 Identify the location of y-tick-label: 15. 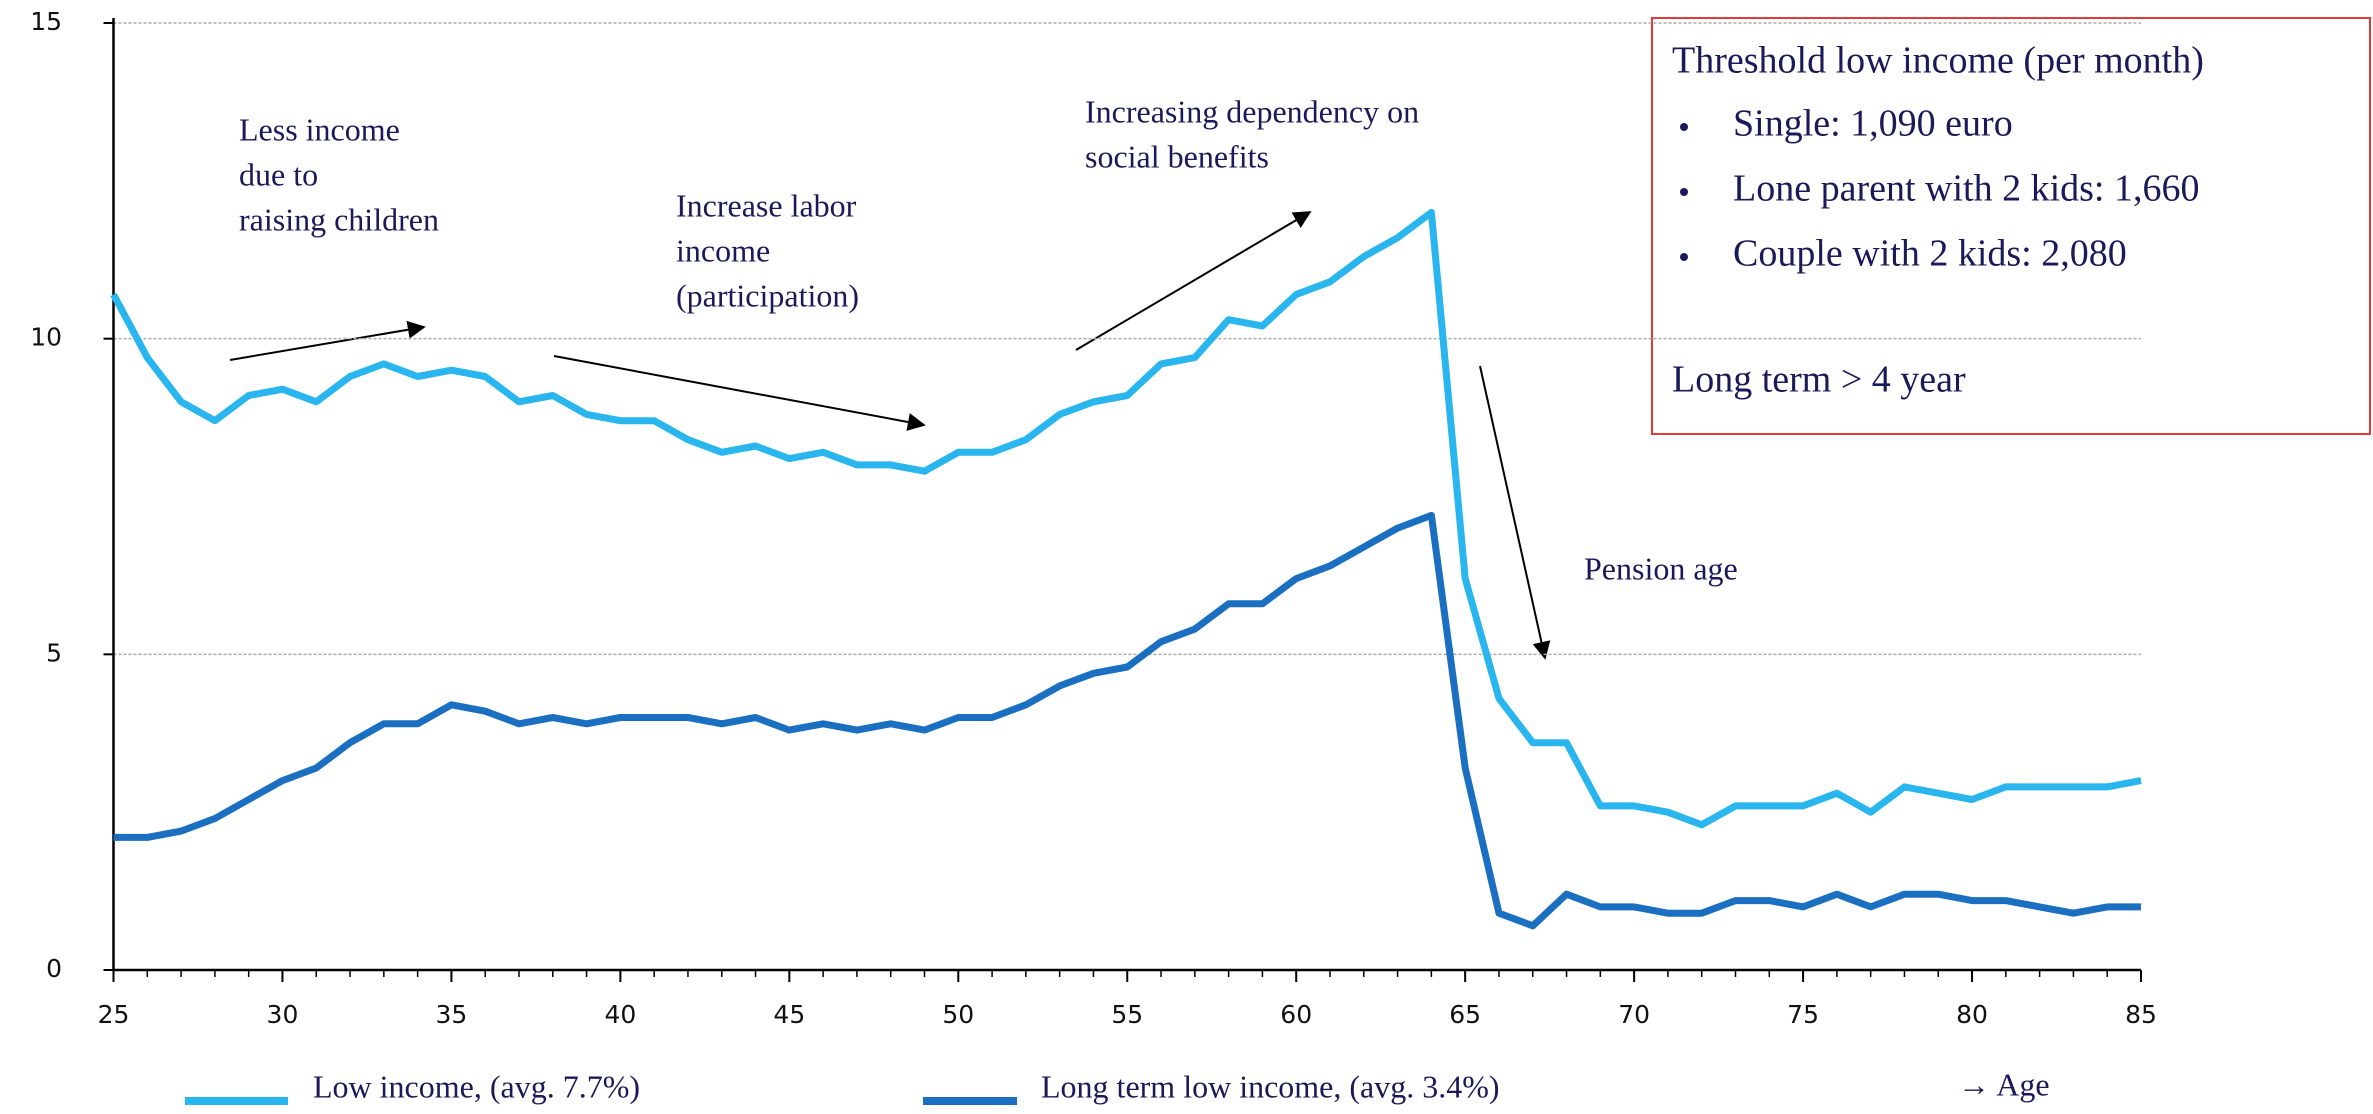
(46, 21).